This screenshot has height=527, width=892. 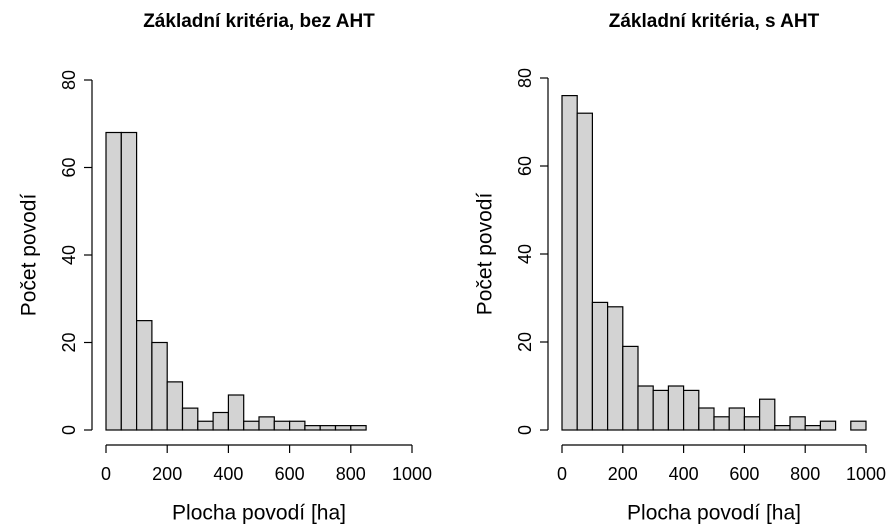 What do you see at coordinates (259, 21) in the screenshot?
I see `chart-title: Základní kritéria, bez AHT` at bounding box center [259, 21].